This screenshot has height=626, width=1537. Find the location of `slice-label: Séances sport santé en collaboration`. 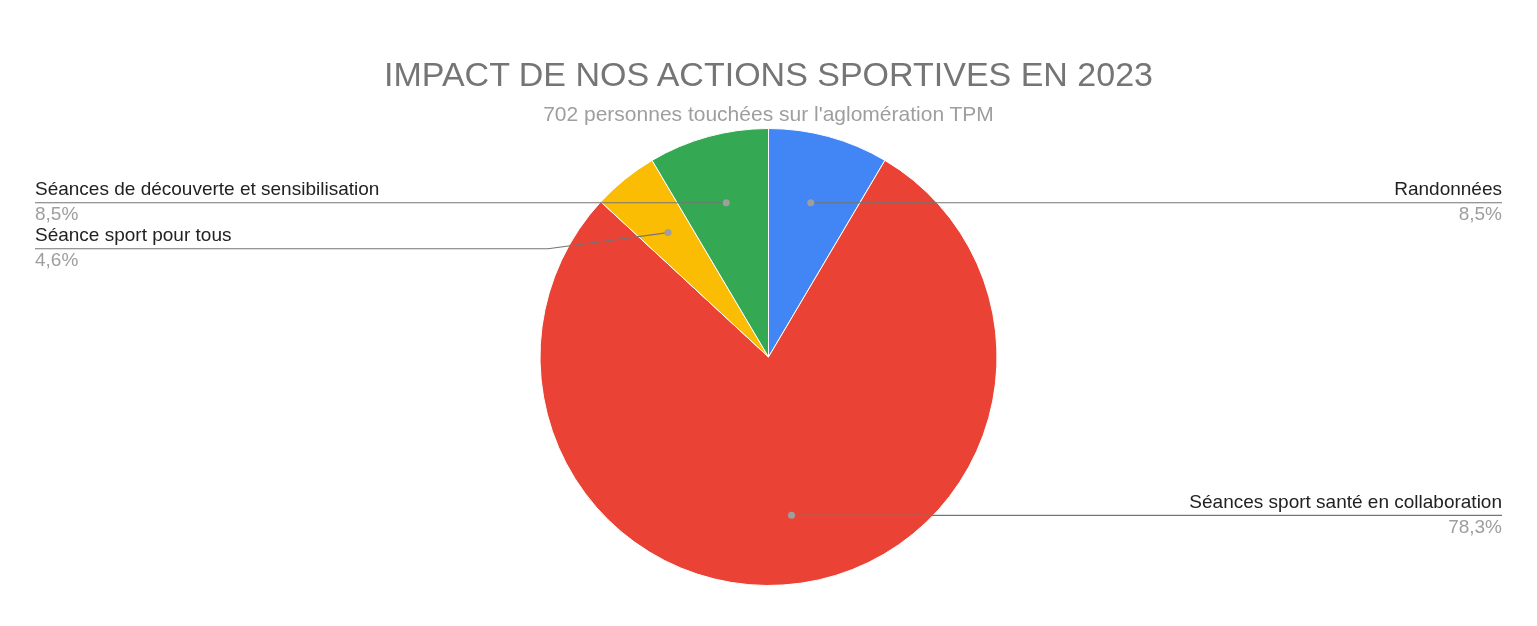

slice-label: Séances sport santé en collaboration is located at coordinates (1345, 502).